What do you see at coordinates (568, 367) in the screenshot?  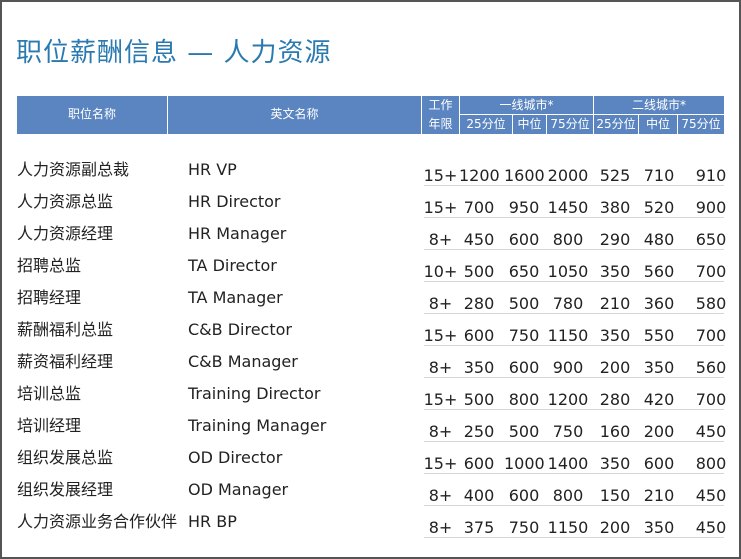 I see `cell-tier1-p75: 900` at bounding box center [568, 367].